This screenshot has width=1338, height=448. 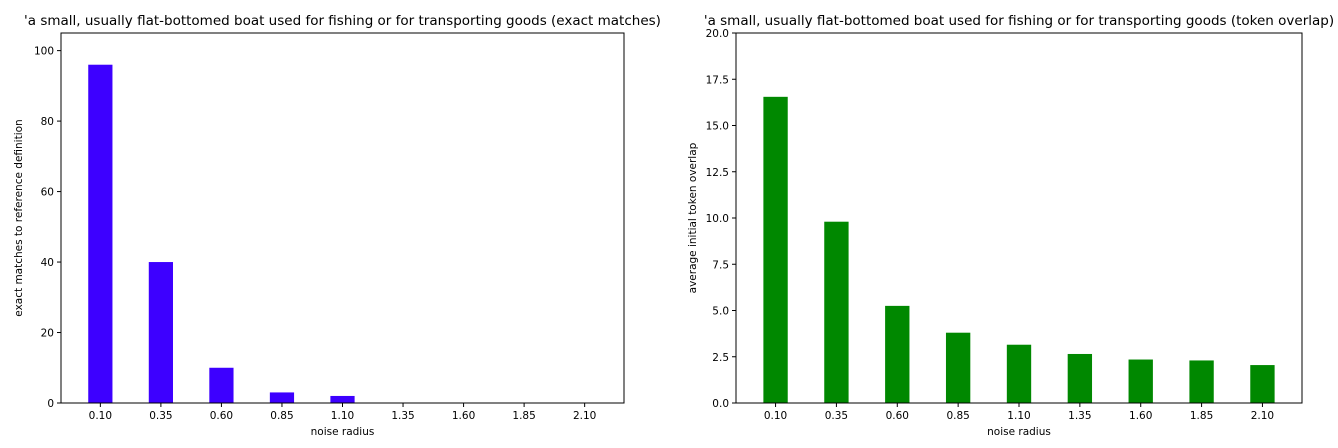 I want to click on y-tick-label: 0, so click(x=50, y=404).